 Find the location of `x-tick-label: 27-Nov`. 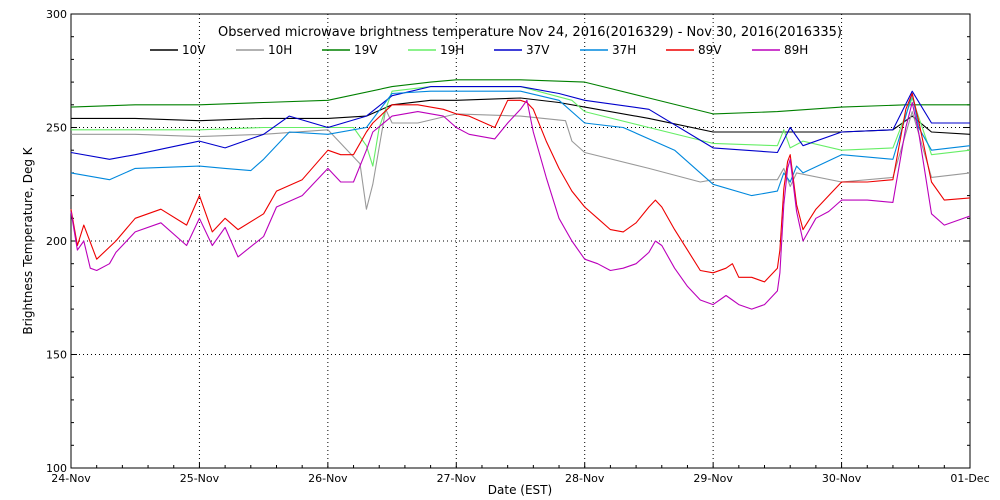

x-tick-label: 27-Nov is located at coordinates (457, 478).